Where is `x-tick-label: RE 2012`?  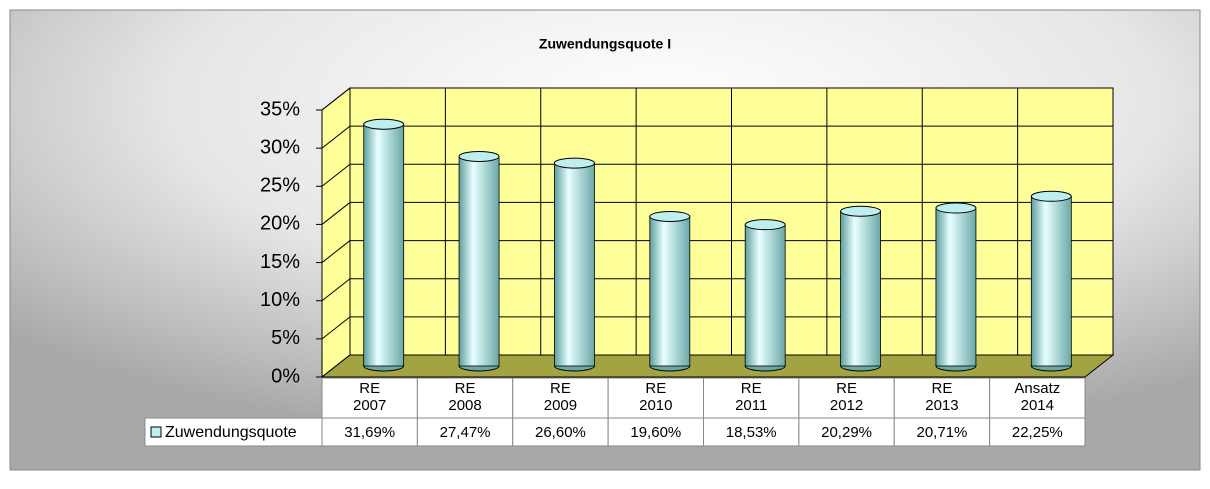
x-tick-label: RE 2012 is located at coordinates (846, 397).